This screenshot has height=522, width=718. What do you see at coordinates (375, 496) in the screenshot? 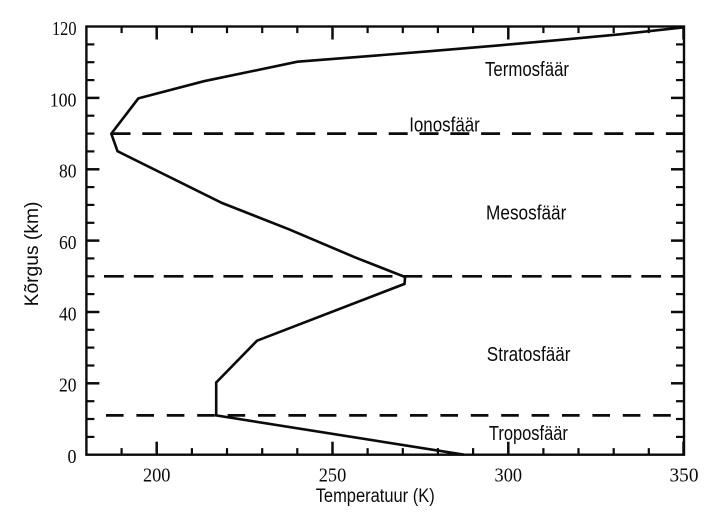
I see `svg-text: Temperatuur (K)` at bounding box center [375, 496].